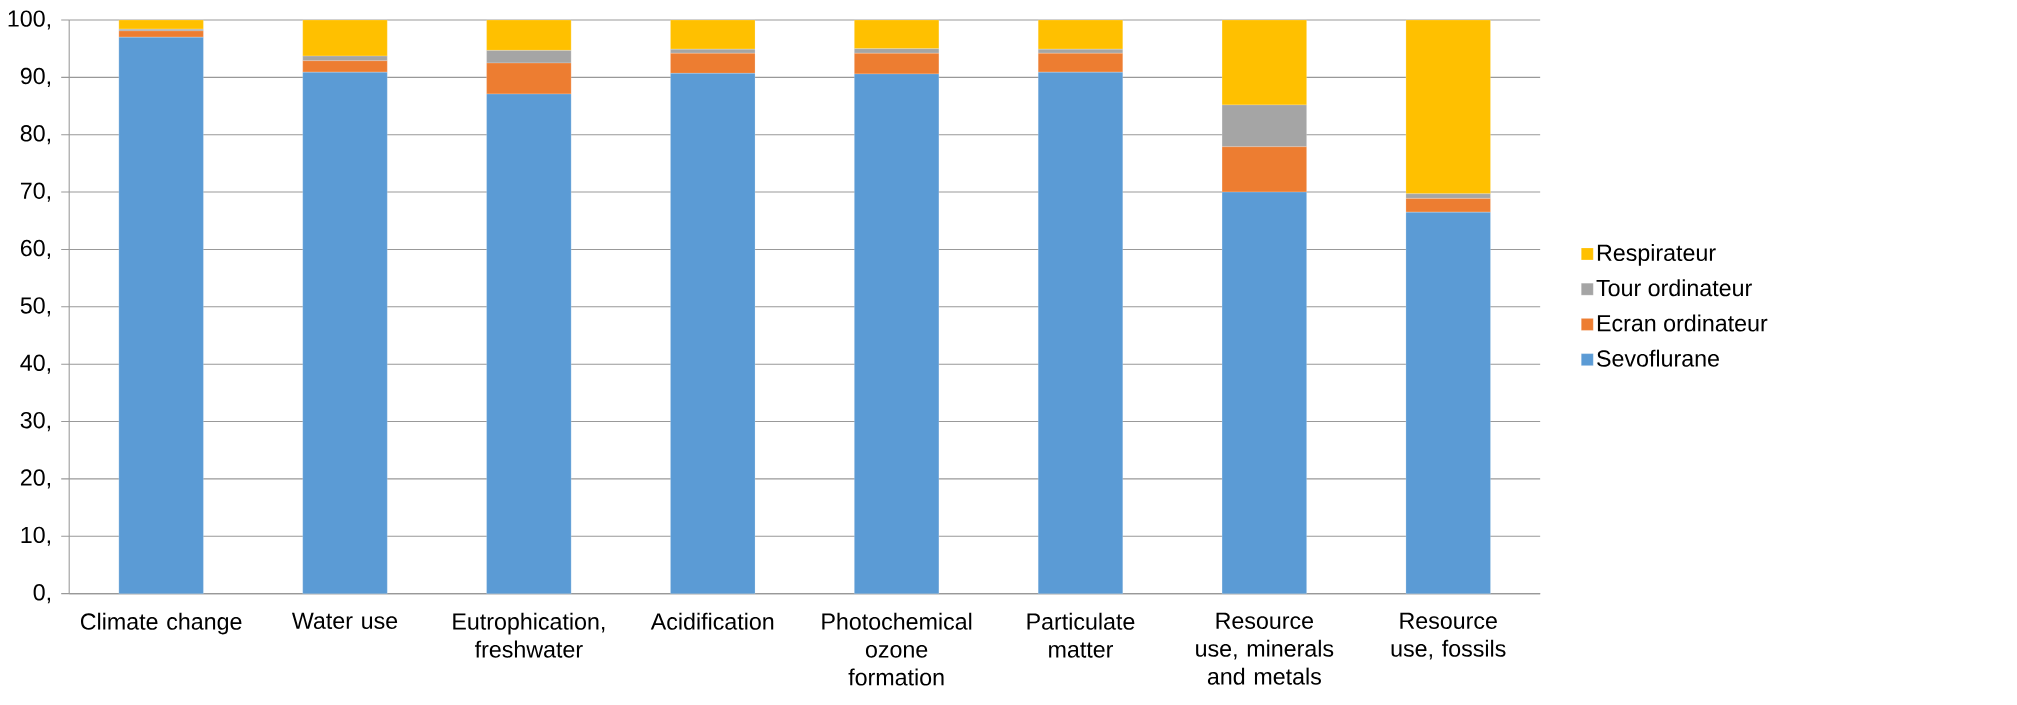 This screenshot has height=705, width=2017. I want to click on y-tick-label: 30,, so click(35, 422).